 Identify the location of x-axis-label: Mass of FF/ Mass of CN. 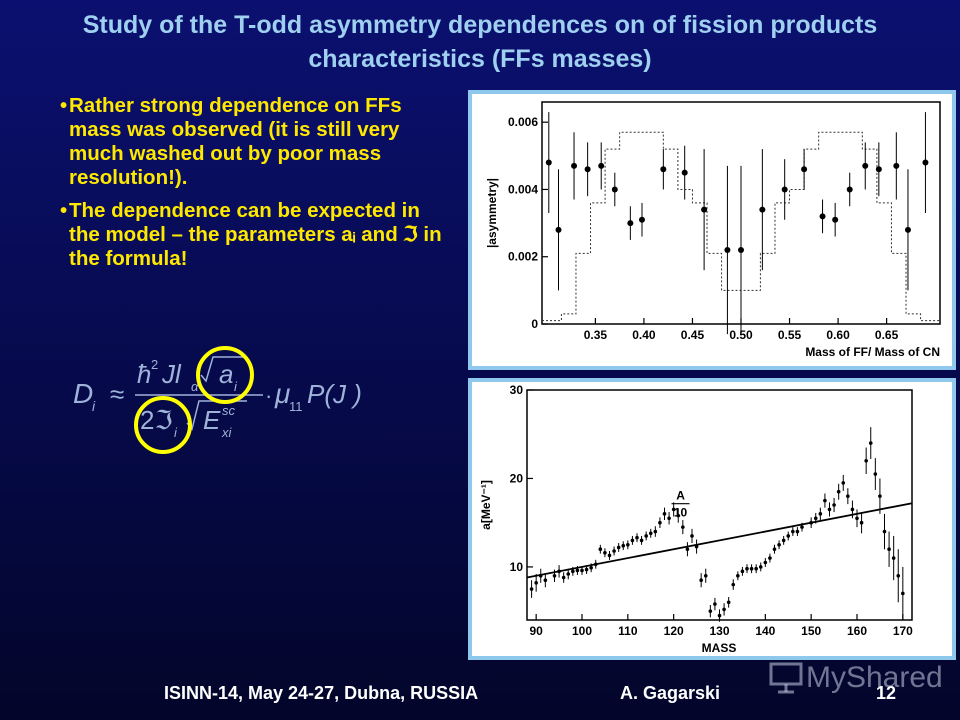
(872, 352).